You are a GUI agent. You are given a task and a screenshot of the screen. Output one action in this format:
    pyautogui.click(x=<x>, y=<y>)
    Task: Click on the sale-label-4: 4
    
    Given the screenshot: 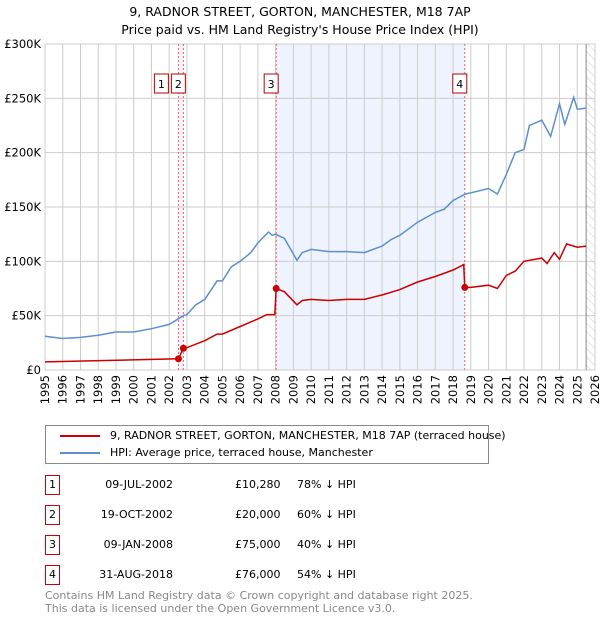 What is the action you would take?
    pyautogui.click(x=460, y=83)
    